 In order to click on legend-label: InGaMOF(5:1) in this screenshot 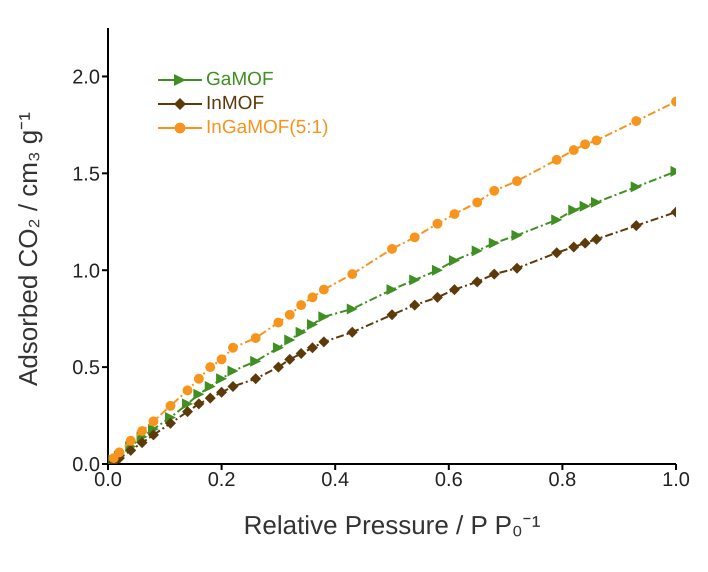, I will do `click(267, 128)`.